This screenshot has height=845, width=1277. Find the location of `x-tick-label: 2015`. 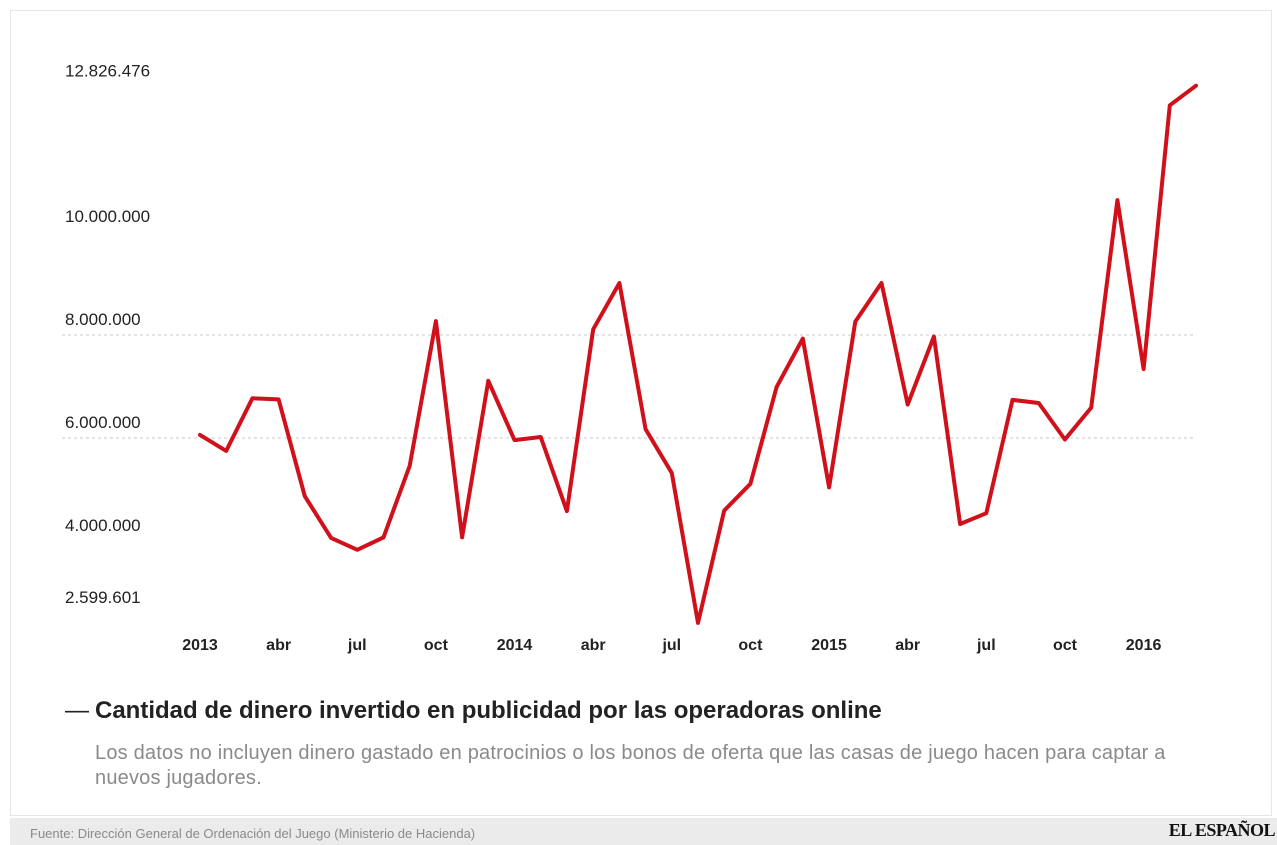

x-tick-label: 2015 is located at coordinates (829, 645).